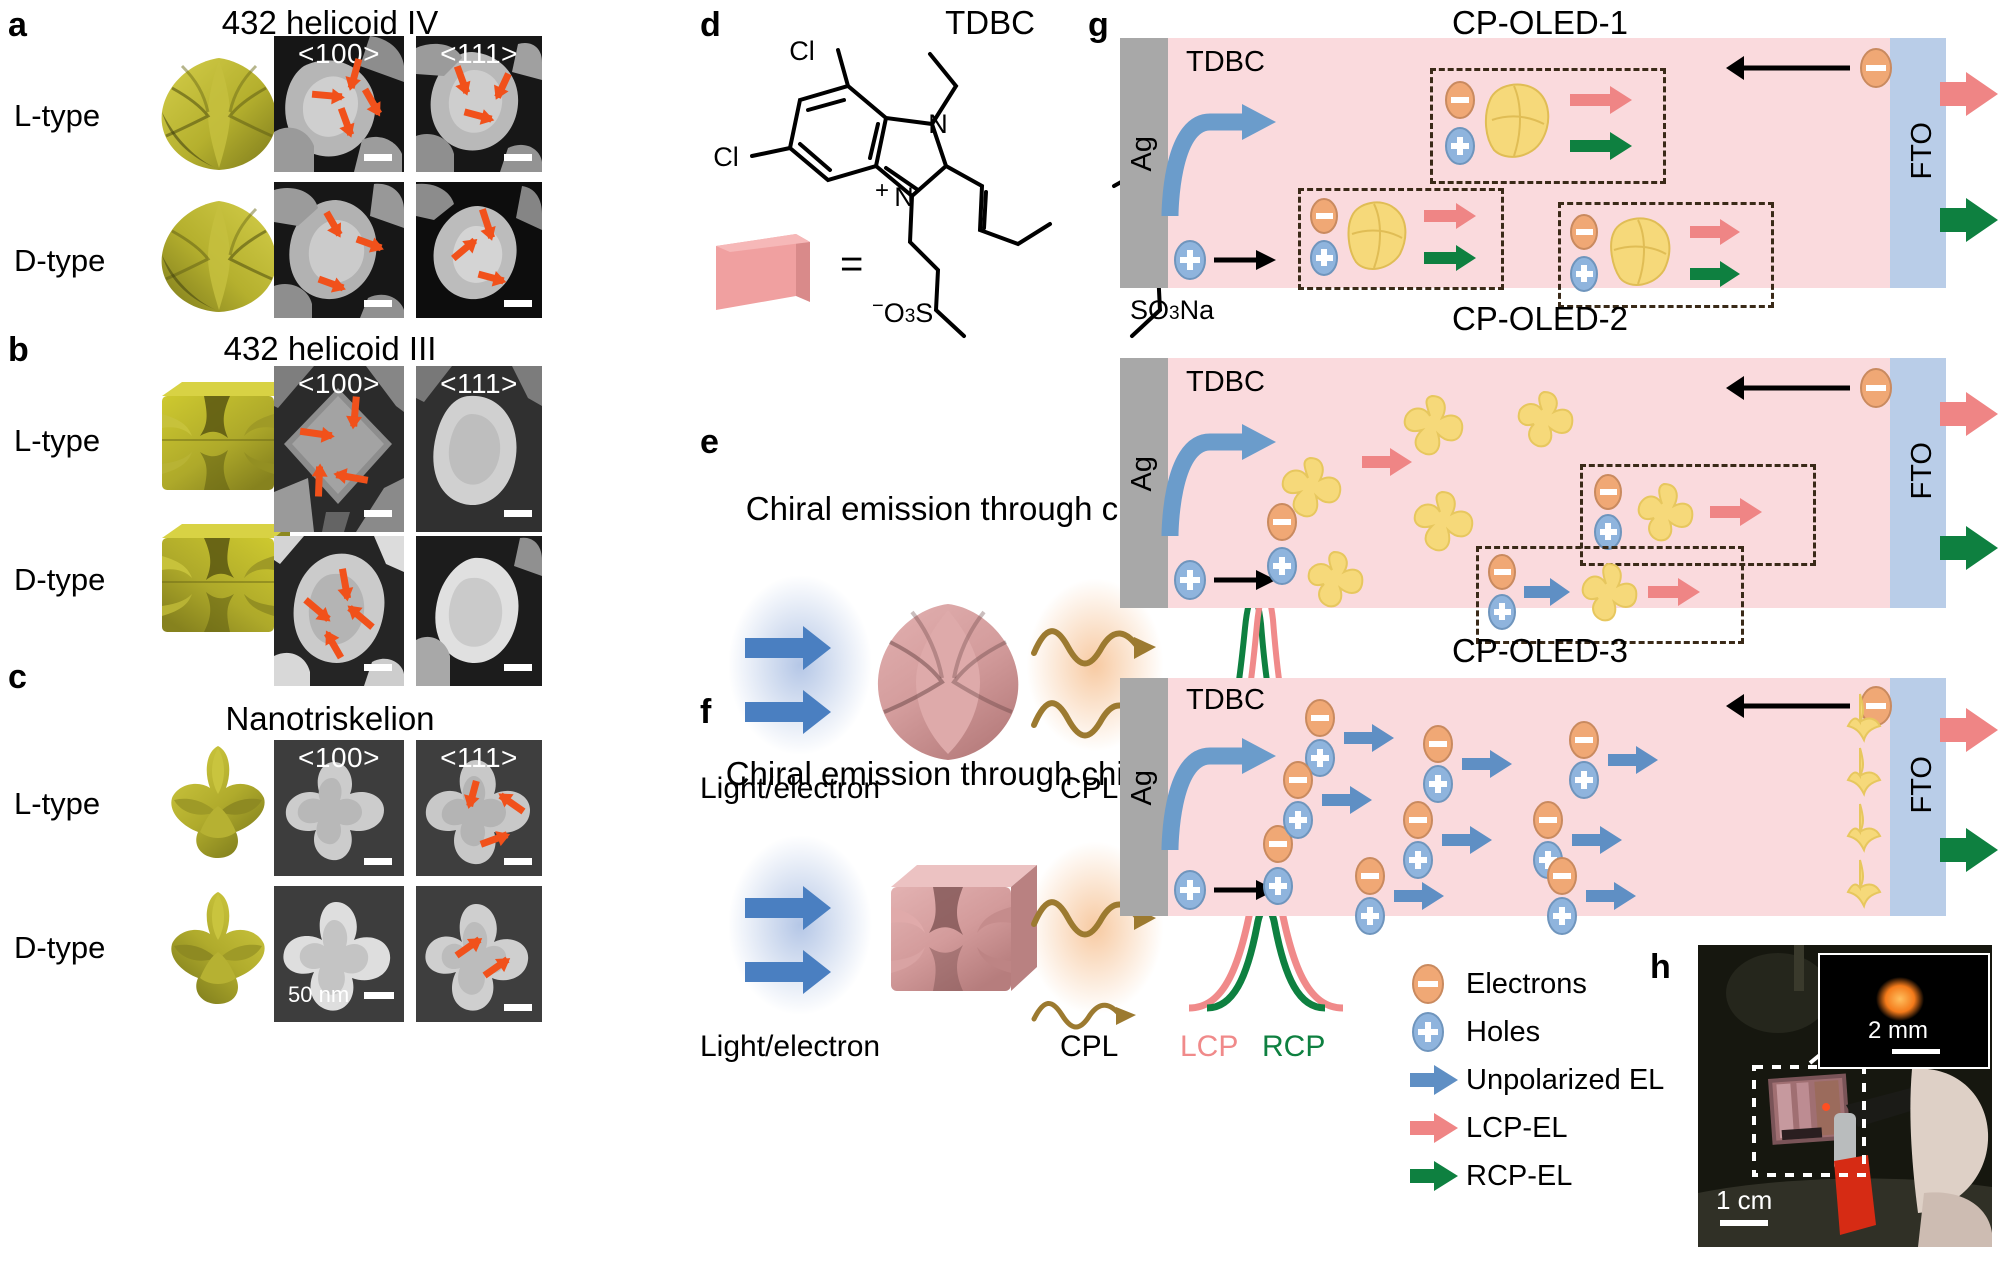 The image size is (1998, 1286). What do you see at coordinates (790, 788) in the screenshot?
I see `panel-e-input-label: Light/electron` at bounding box center [790, 788].